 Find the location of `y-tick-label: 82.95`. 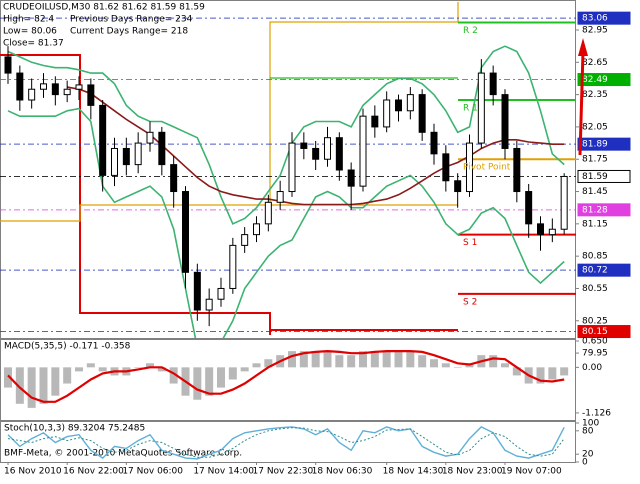

y-tick-label: 82.95 is located at coordinates (595, 31).